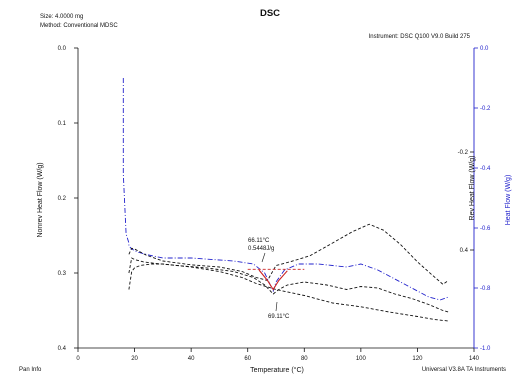 The width and height of the screenshot is (519, 377). I want to click on right-tick-label: -0.2, so click(485, 109).